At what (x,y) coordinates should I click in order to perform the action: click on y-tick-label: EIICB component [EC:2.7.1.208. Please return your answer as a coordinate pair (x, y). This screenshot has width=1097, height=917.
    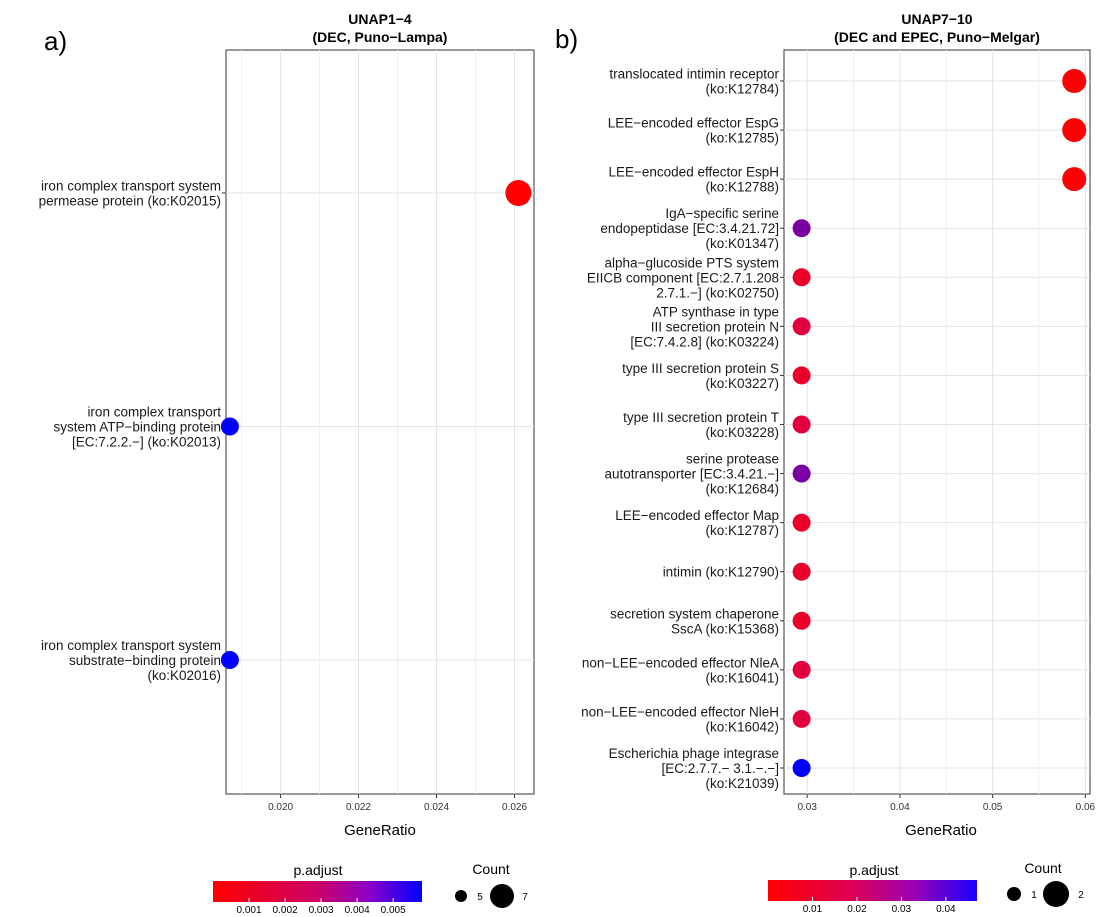
    Looking at the image, I should click on (683, 277).